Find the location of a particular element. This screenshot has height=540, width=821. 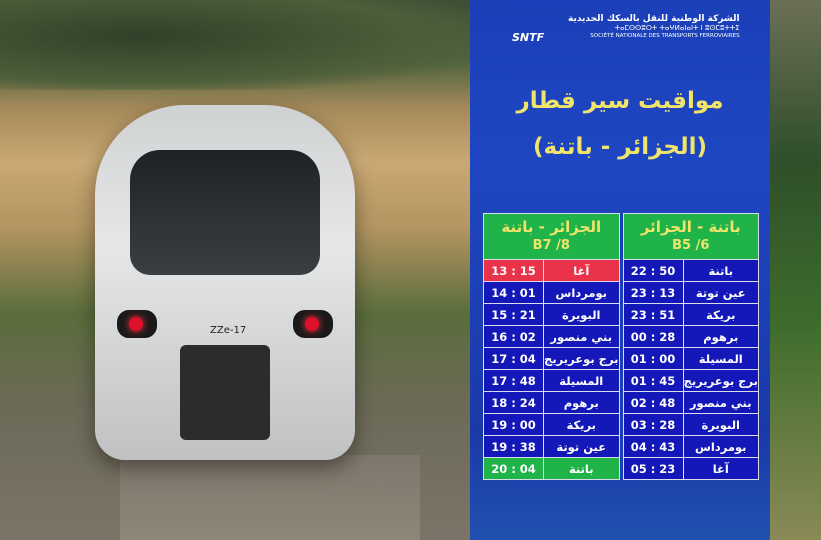

table-row: بومرداس 04 : 43 عين توتة 19 : 38 is located at coordinates (621, 446).